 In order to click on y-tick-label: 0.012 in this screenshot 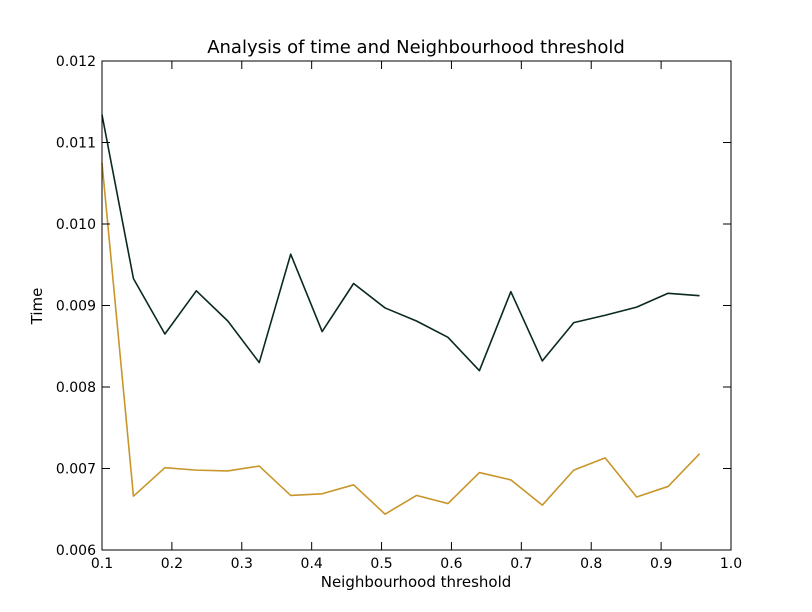, I will do `click(76, 62)`.